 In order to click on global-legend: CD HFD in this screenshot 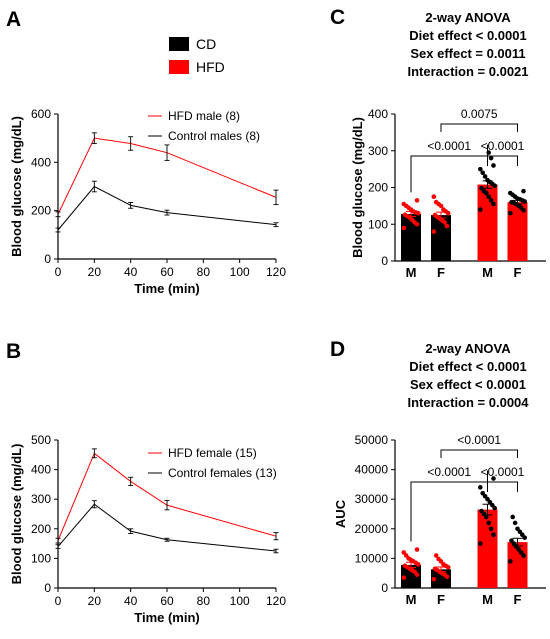, I will do `click(197, 55)`.